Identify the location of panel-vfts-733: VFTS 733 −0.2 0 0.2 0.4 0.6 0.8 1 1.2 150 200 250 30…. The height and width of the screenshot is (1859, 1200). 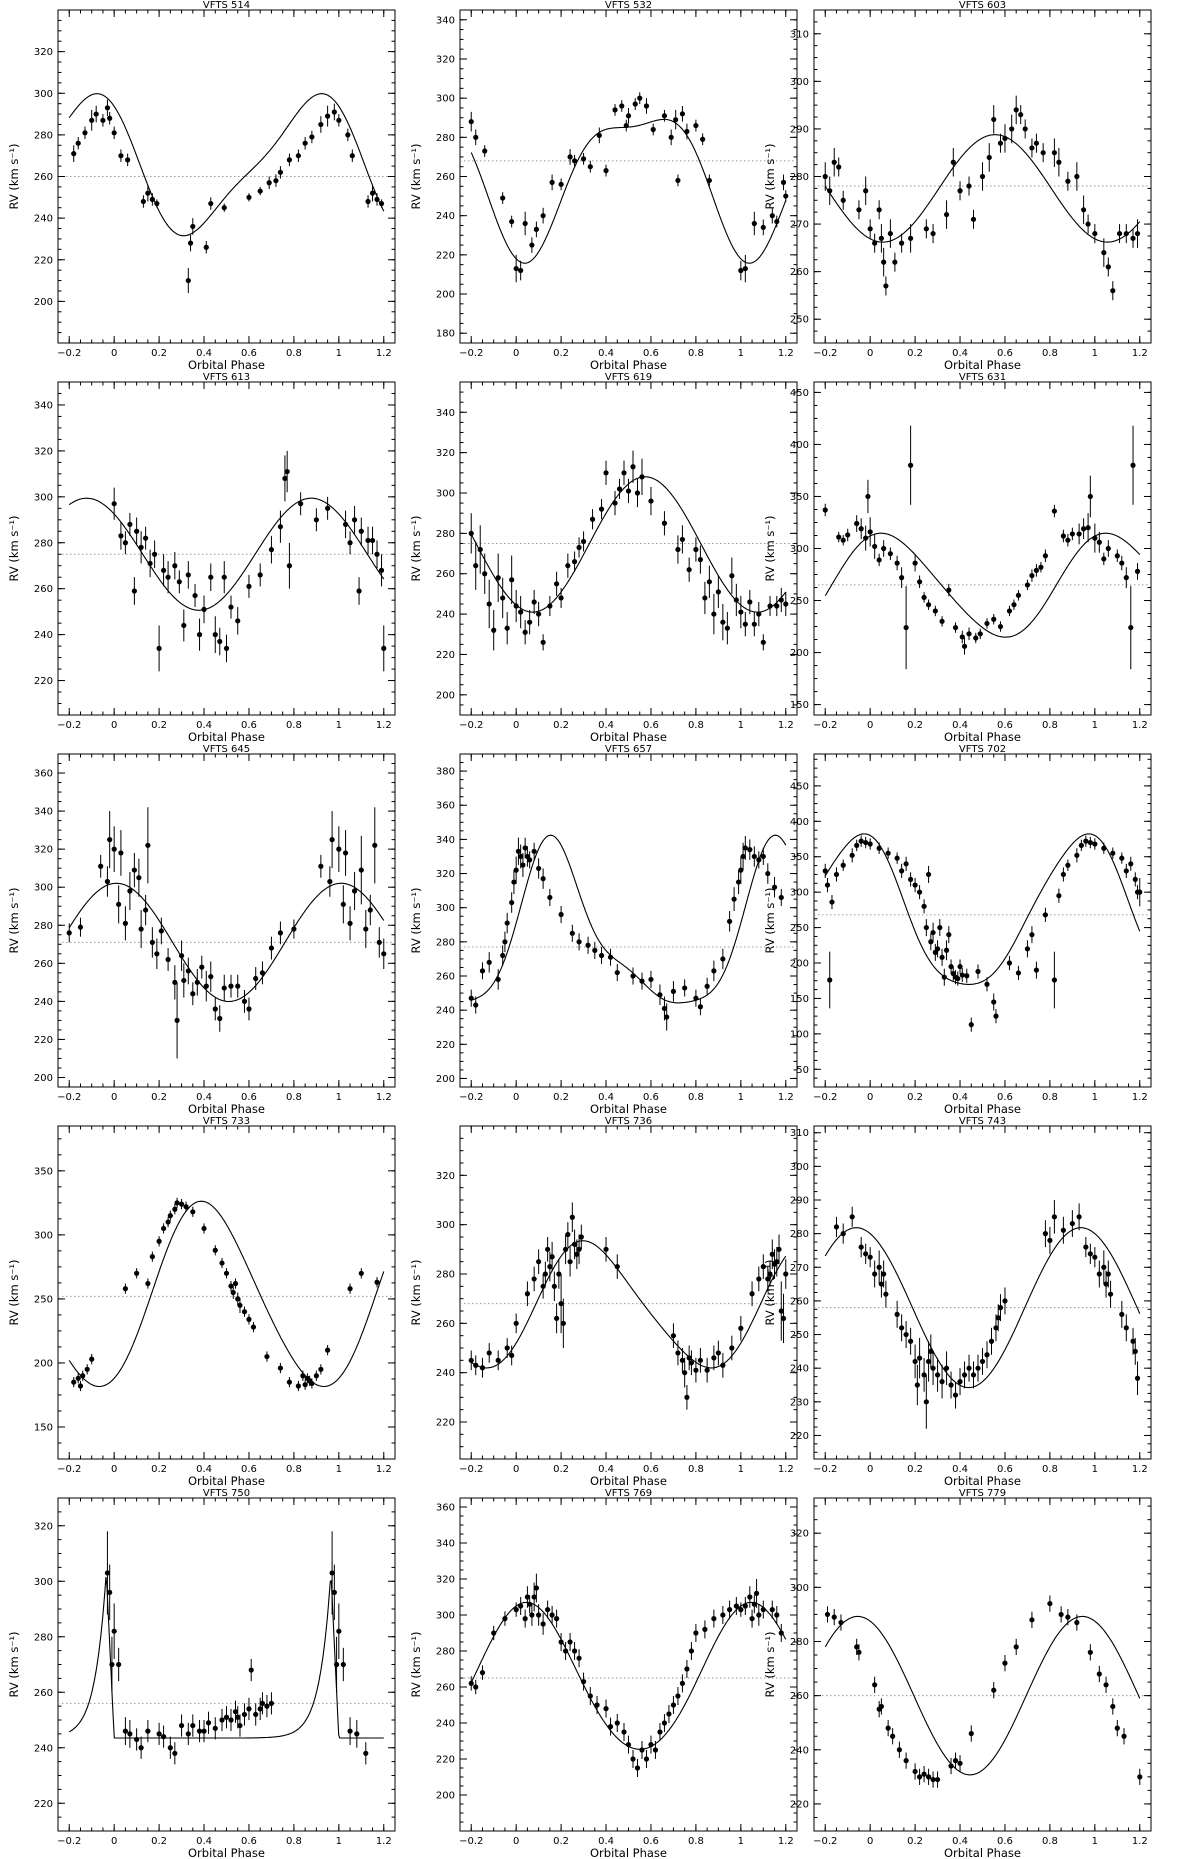
(201, 1302).